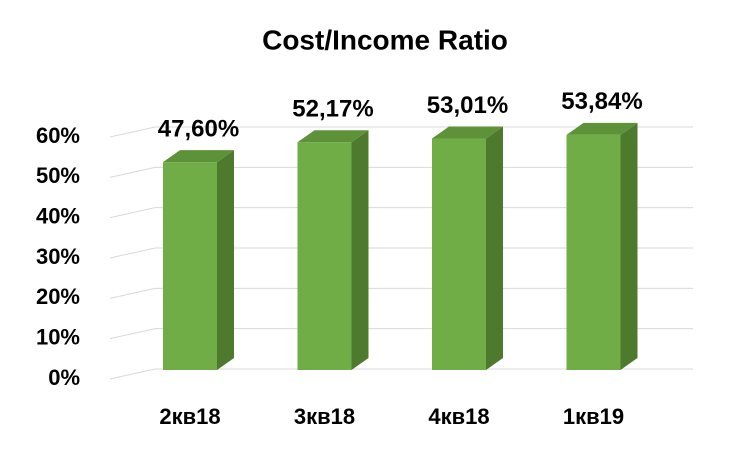  What do you see at coordinates (198, 128) in the screenshot?
I see `value-label: 47,60%` at bounding box center [198, 128].